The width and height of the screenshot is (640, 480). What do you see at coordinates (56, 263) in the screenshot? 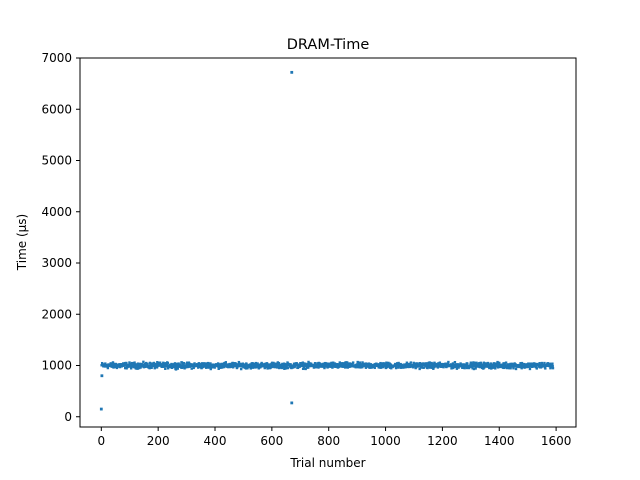
I see `y-tick-label: 3000` at bounding box center [56, 263].